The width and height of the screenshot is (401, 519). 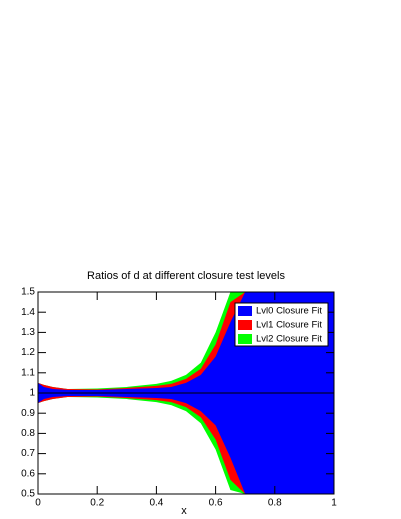 I want to click on x-tick-label: 0.2, so click(x=97, y=503).